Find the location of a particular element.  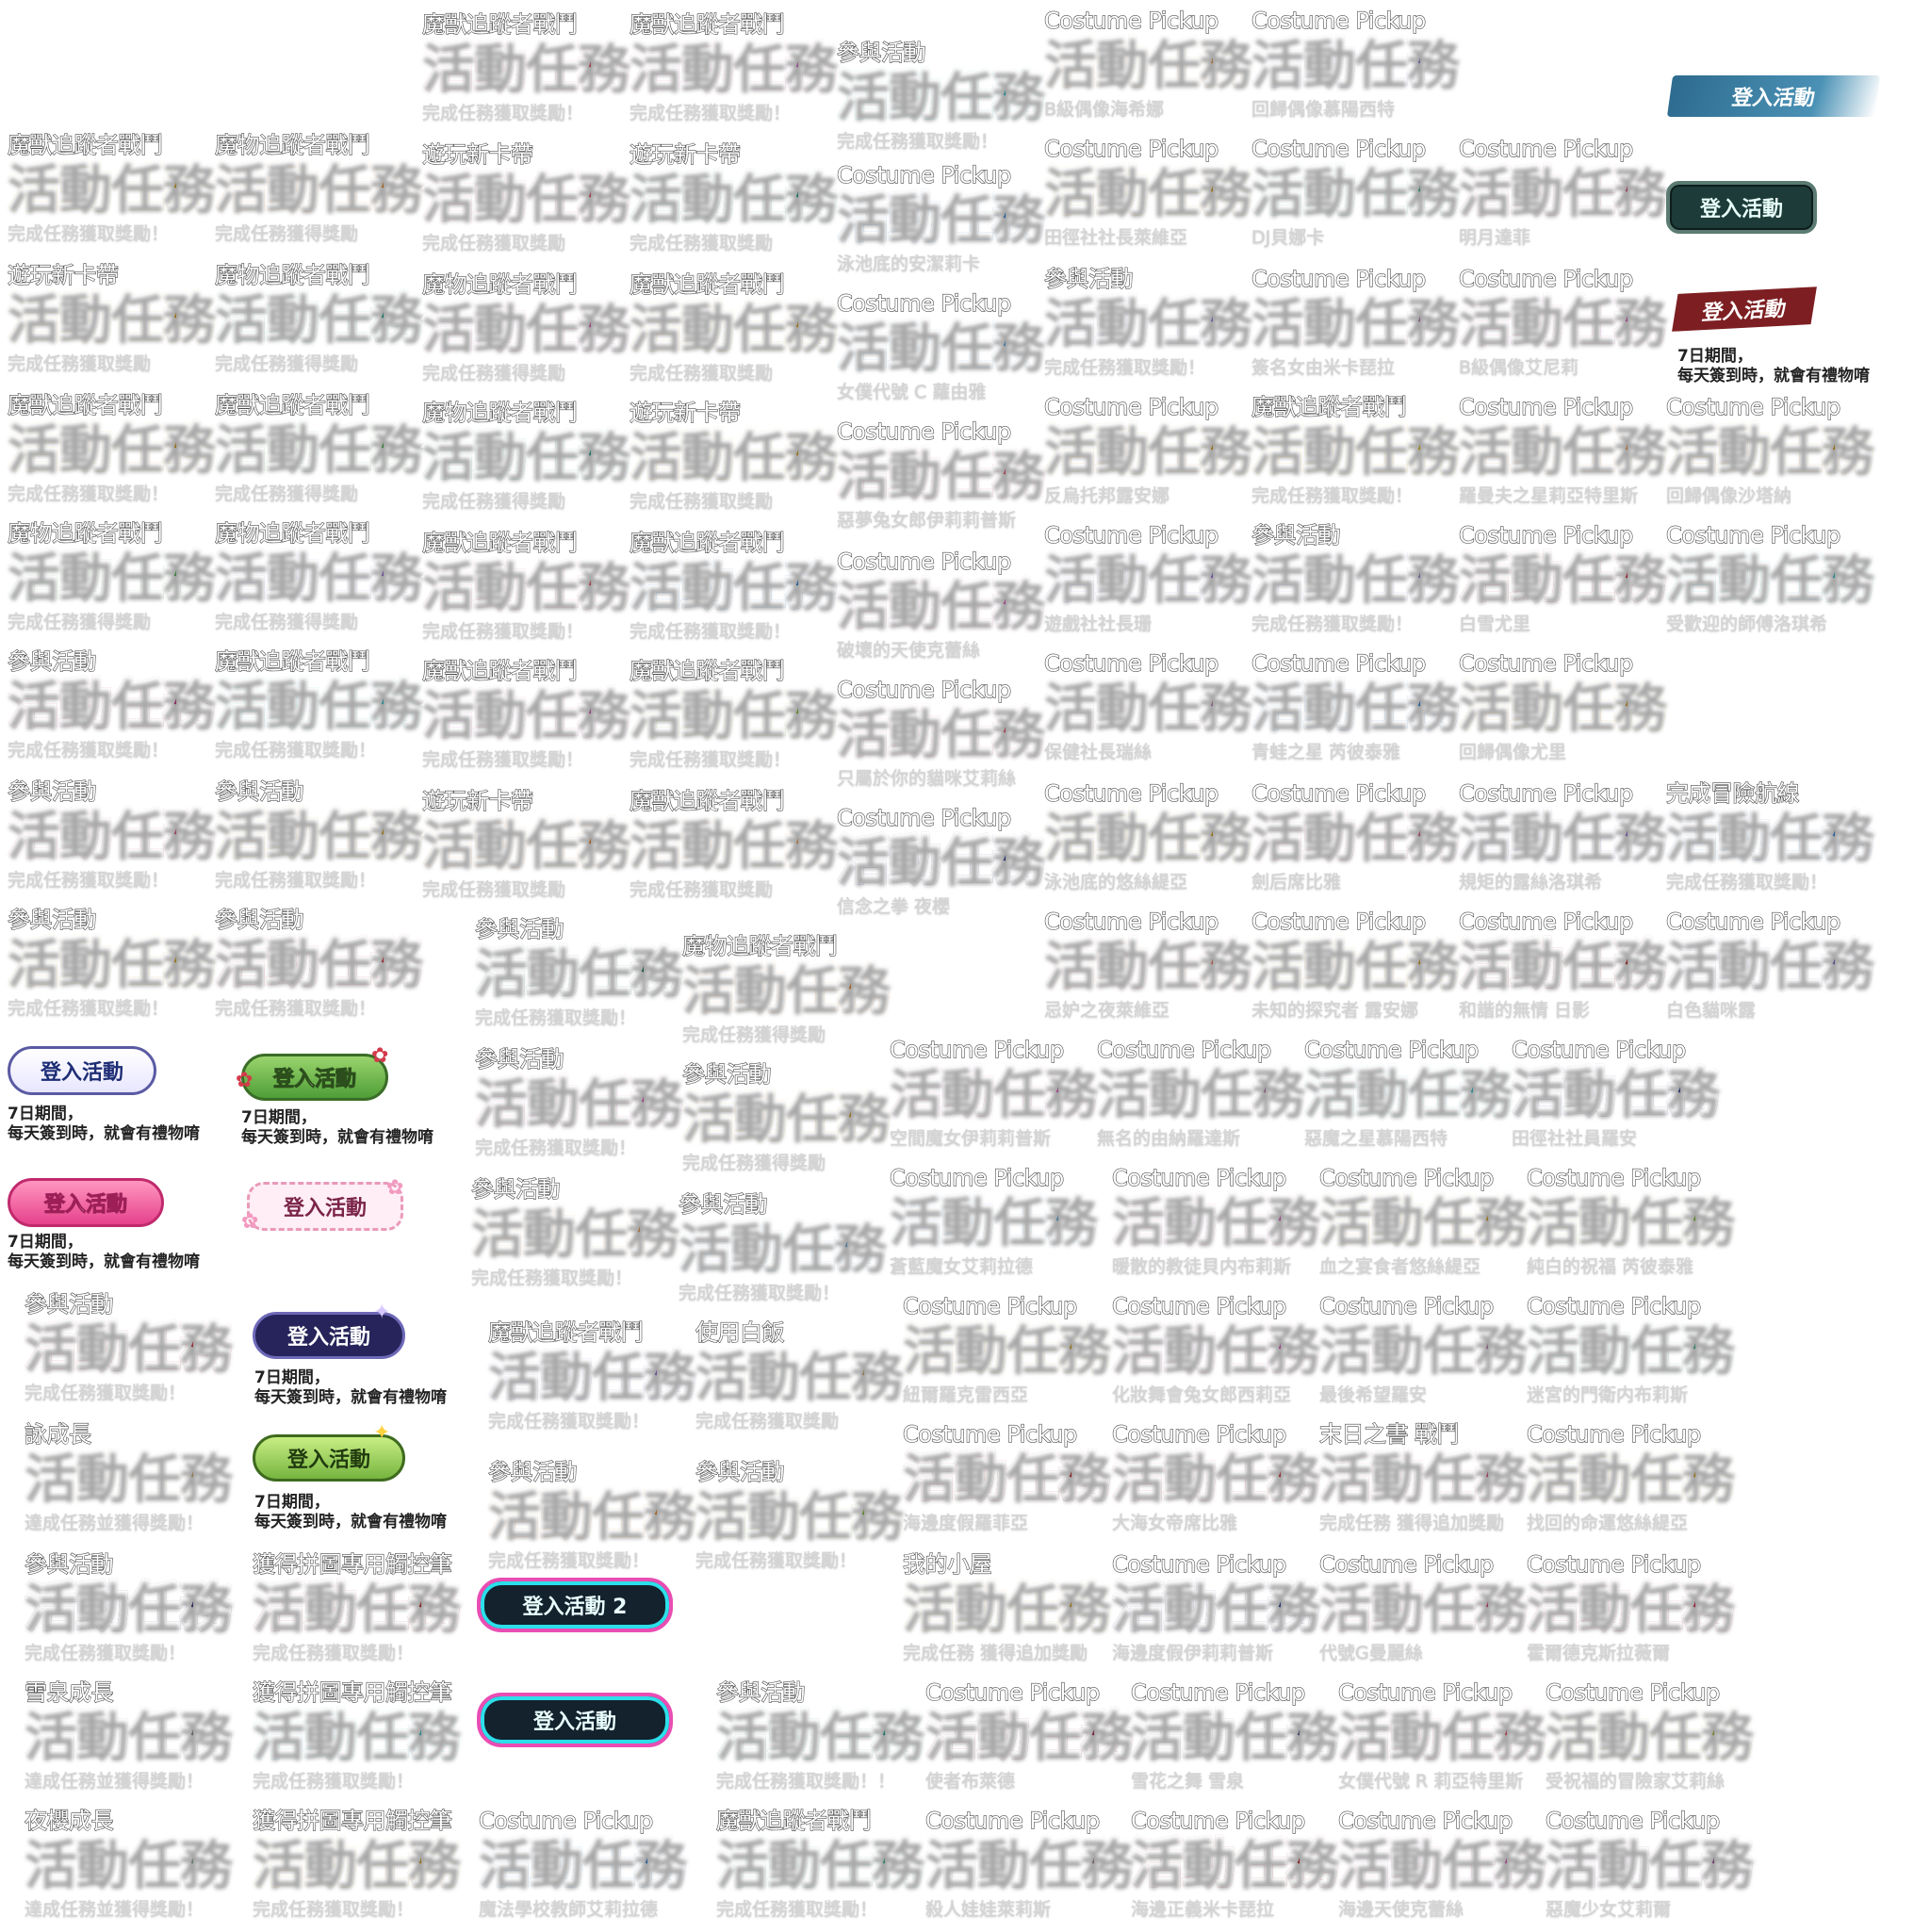

tile-footer: 使者布萊德 is located at coordinates (970, 1782).